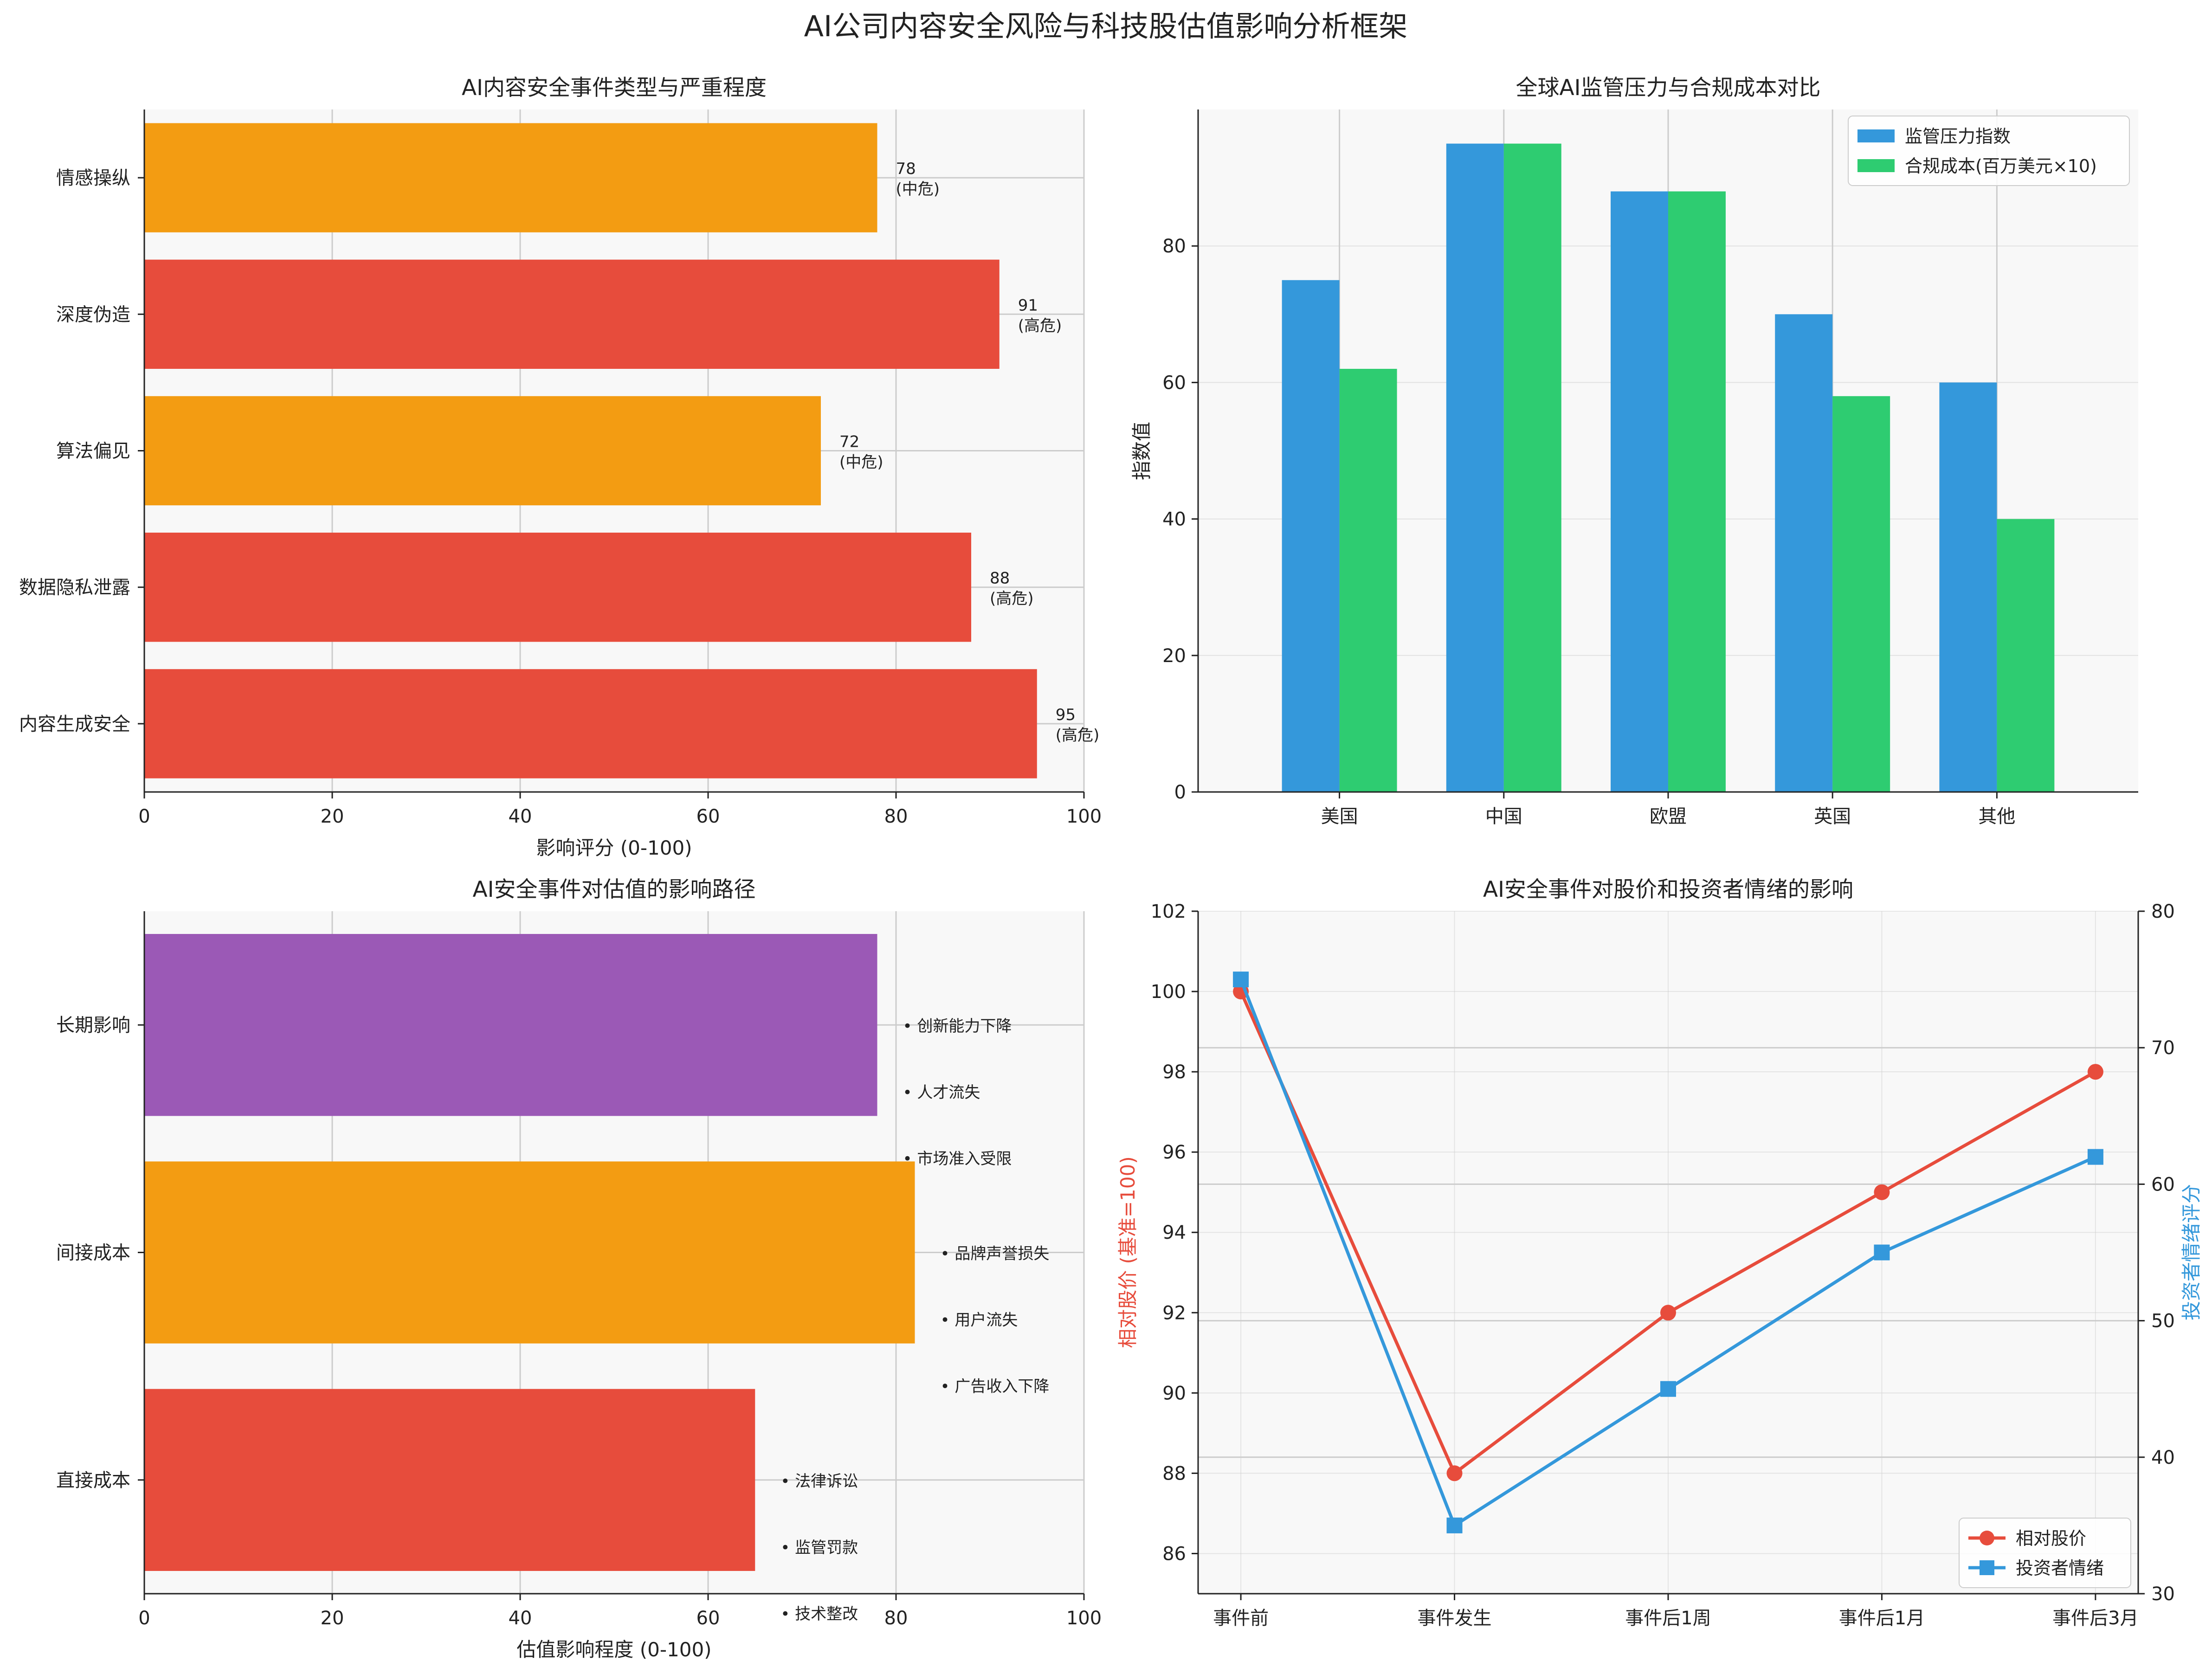 This screenshot has width=2212, height=1667. What do you see at coordinates (1084, 816) in the screenshot?
I see `incidents-tick-label-x: 100` at bounding box center [1084, 816].